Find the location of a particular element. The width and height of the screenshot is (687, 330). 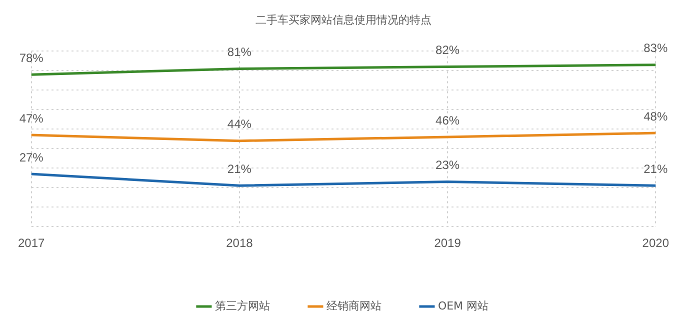

data-label: 23% is located at coordinates (448, 165).